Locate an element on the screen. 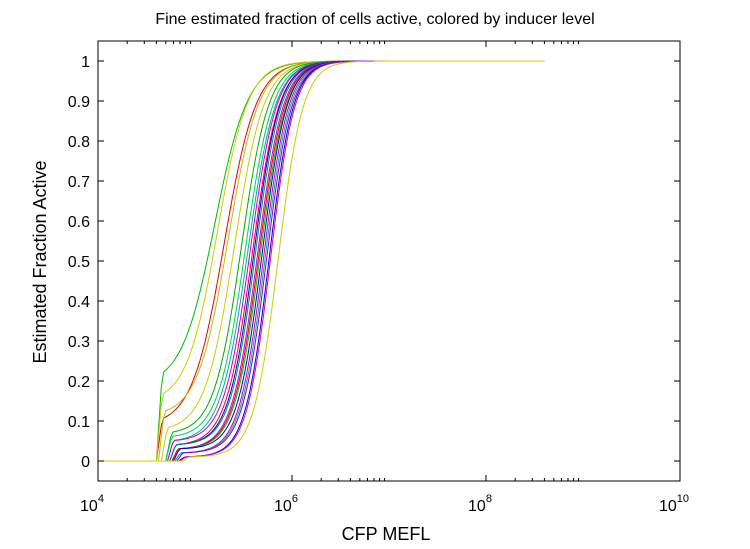  y-tick-label: 0.4 is located at coordinates (79, 302).